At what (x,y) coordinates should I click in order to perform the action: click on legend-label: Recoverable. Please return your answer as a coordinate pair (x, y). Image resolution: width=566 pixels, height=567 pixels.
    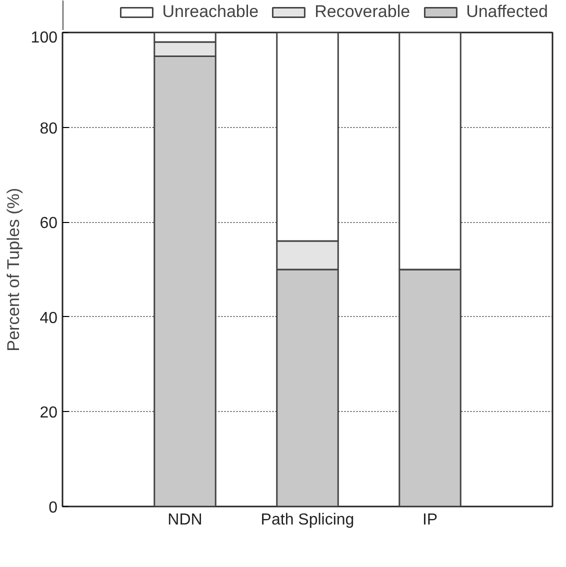
    Looking at the image, I should click on (362, 12).